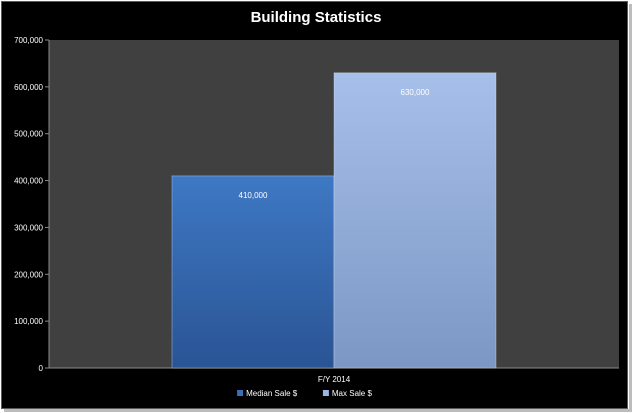  I want to click on data-label: 630,000, so click(415, 92).